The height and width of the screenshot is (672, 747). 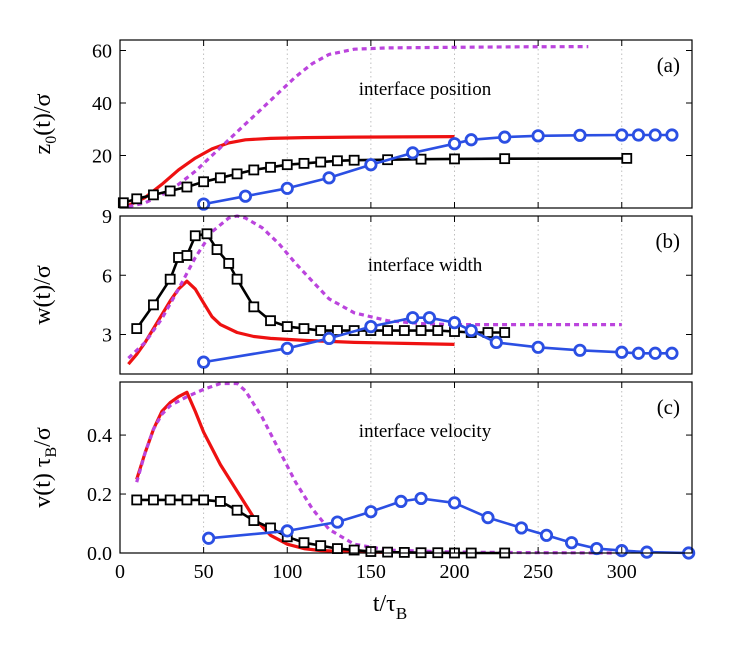 I want to click on panel-c-ytick-label: 0.2, so click(x=99, y=495).